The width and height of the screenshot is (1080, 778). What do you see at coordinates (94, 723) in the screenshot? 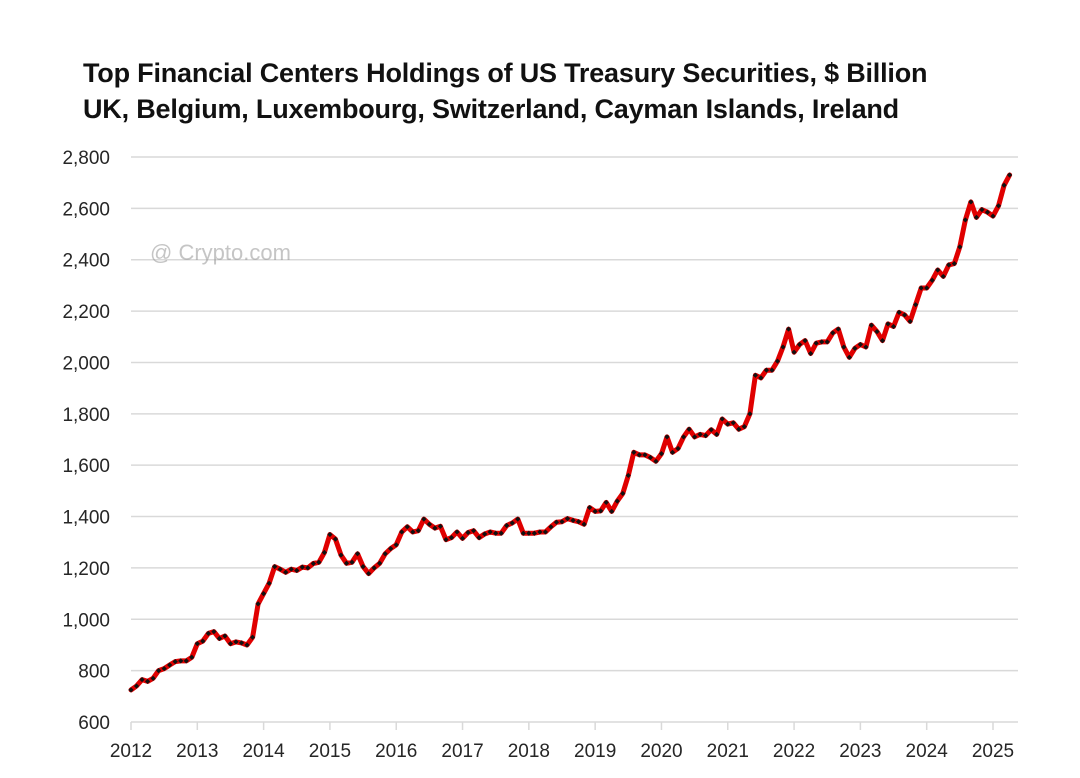
I see `y-tick-label: 600` at bounding box center [94, 723].